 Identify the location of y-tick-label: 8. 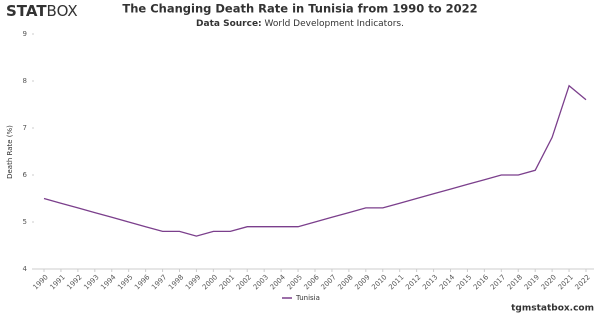
(25, 81).